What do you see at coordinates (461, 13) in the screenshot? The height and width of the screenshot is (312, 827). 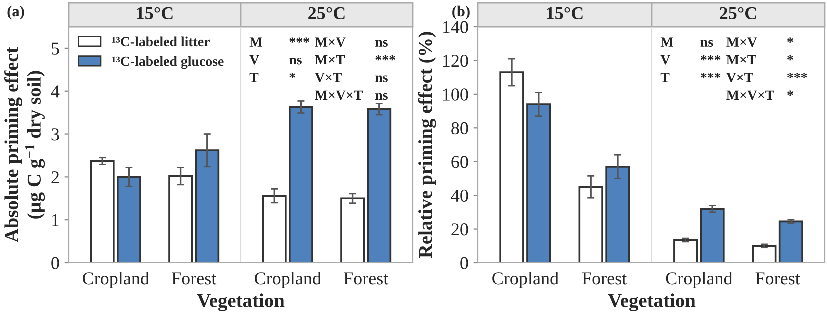 I see `text: (b)` at bounding box center [461, 13].